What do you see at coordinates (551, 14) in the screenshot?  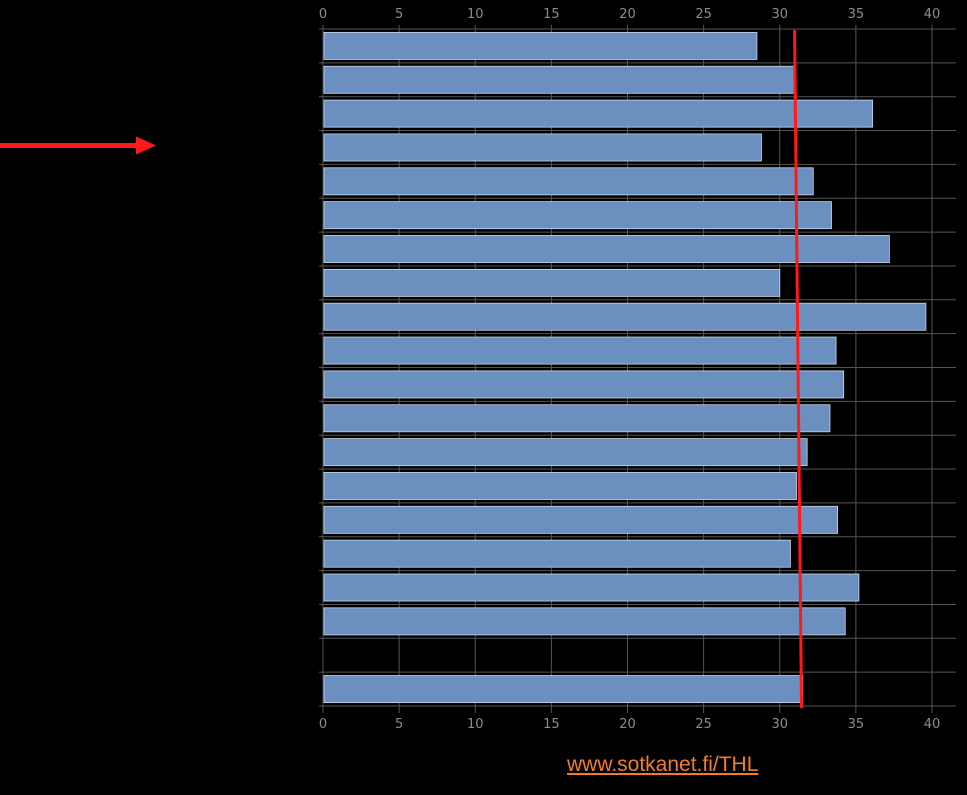 I see `x-tick-label-top: 15` at bounding box center [551, 14].